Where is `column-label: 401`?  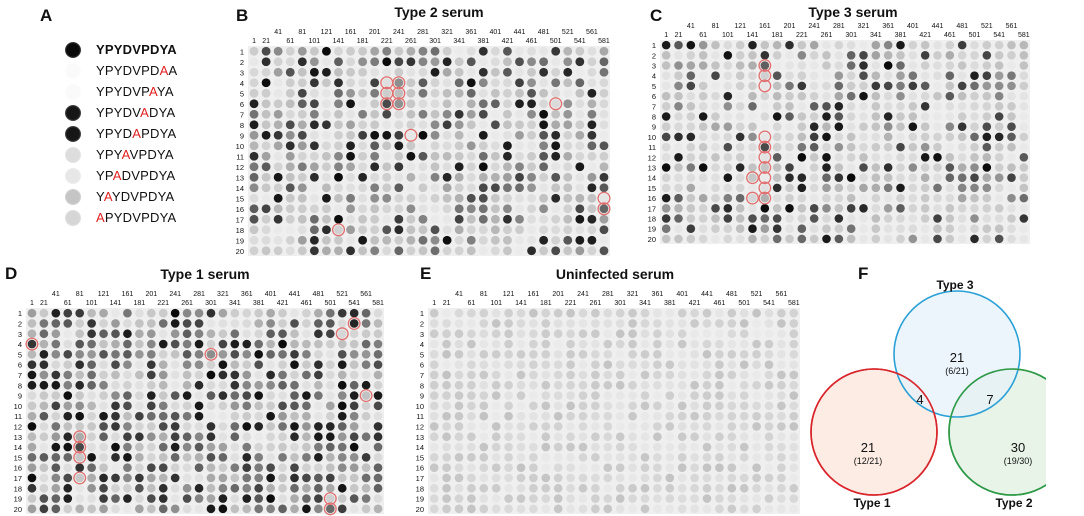
column-label: 401 is located at coordinates (496, 32).